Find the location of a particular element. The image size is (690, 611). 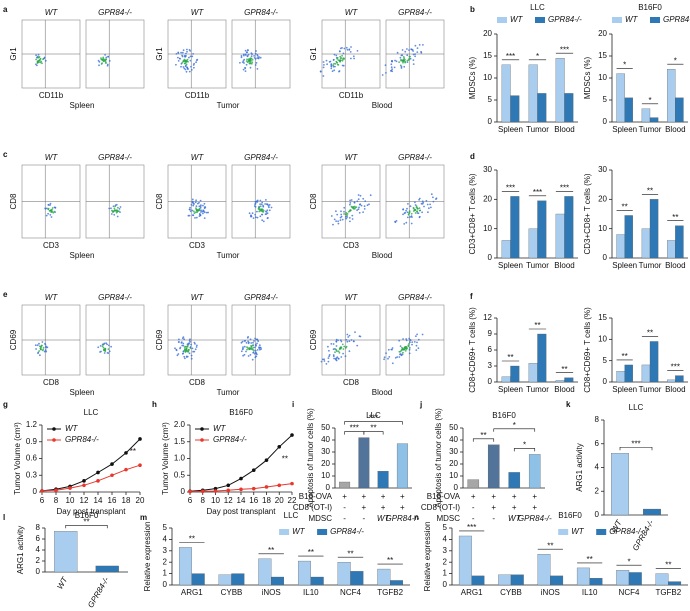

panel-label: i is located at coordinates (293, 404).